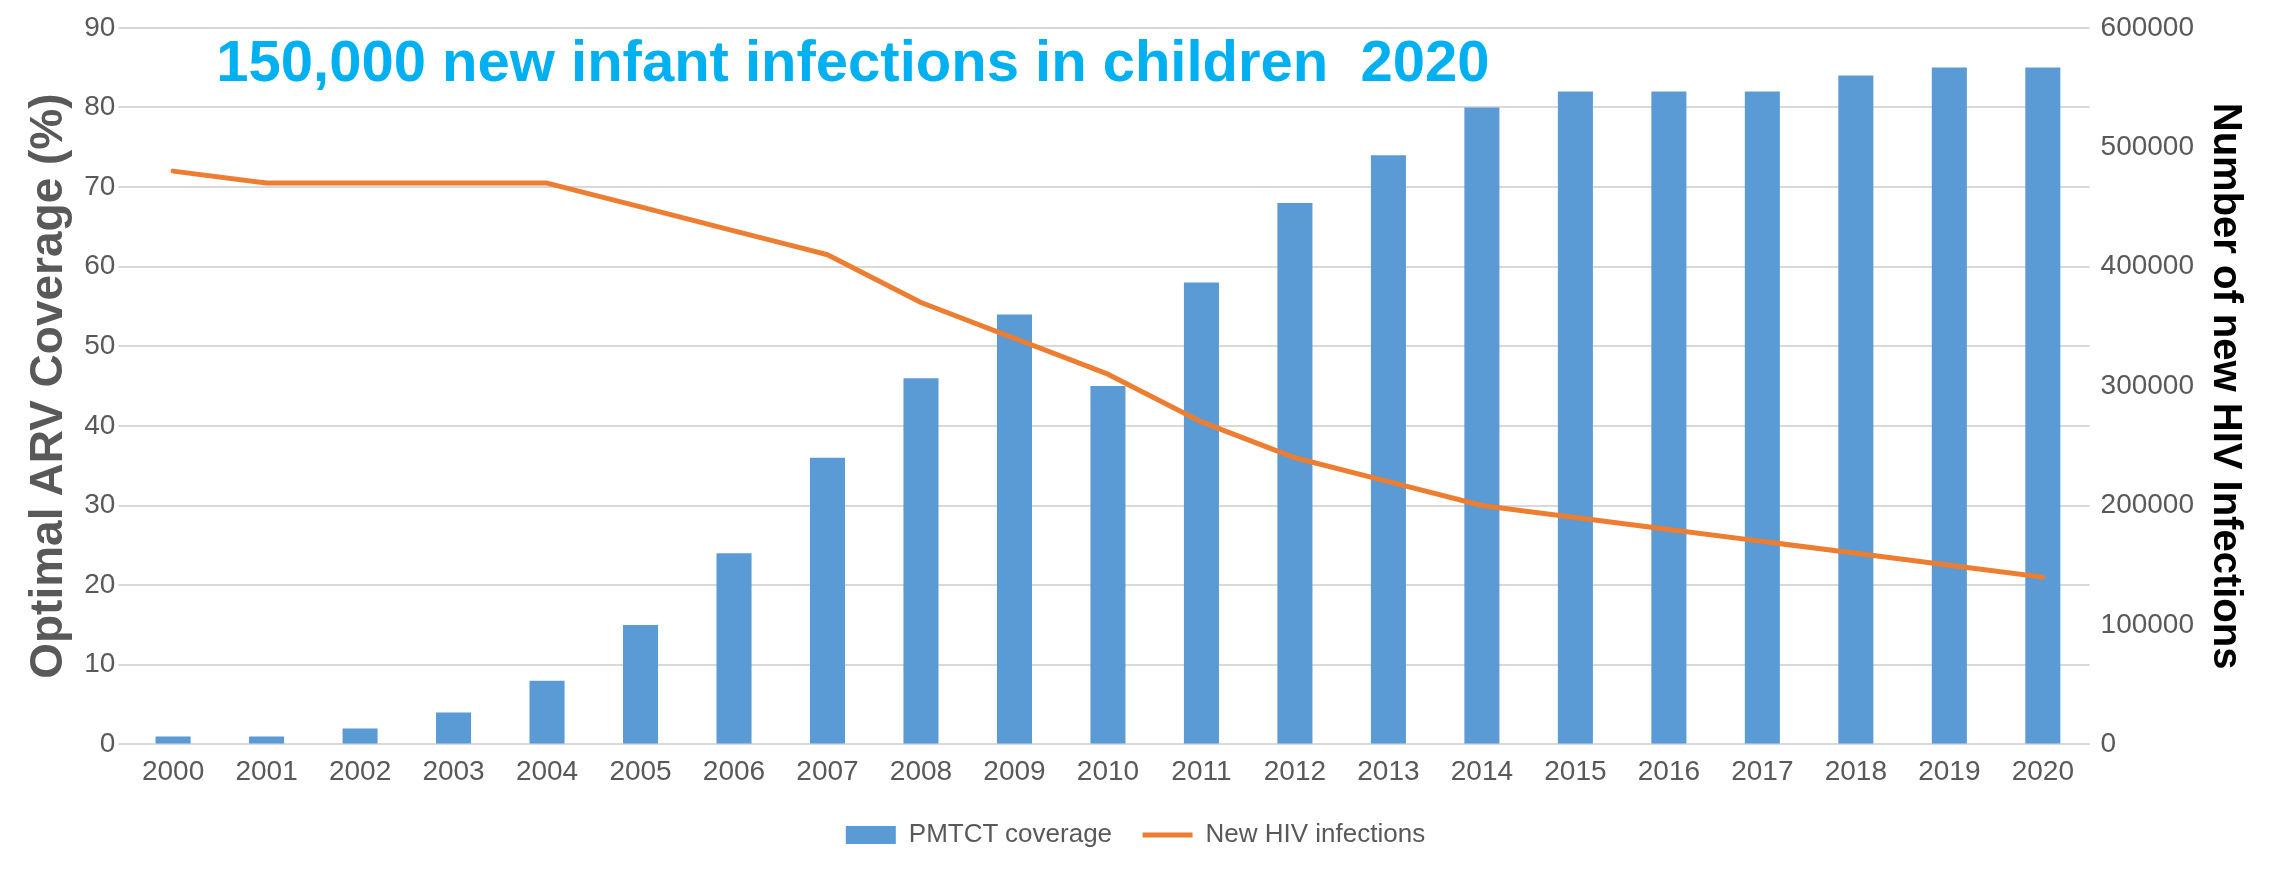 The width and height of the screenshot is (2277, 871). Describe the element at coordinates (100, 663) in the screenshot. I see `y-tick-label: 10` at that location.